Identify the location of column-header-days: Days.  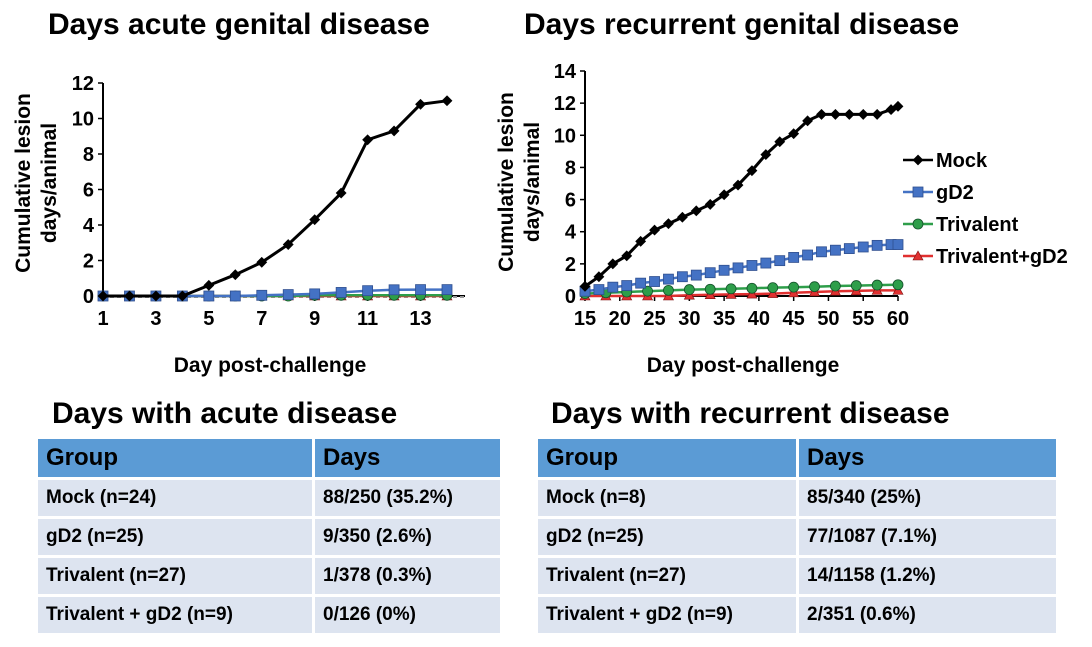
(406, 458).